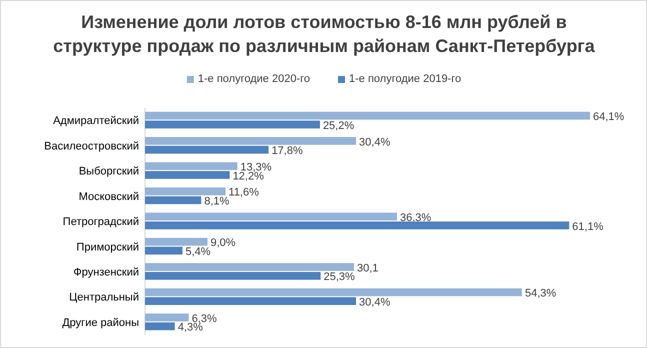 Image resolution: width=647 pixels, height=348 pixels. What do you see at coordinates (416, 218) in the screenshot?
I see `data-label: 36,3%` at bounding box center [416, 218].